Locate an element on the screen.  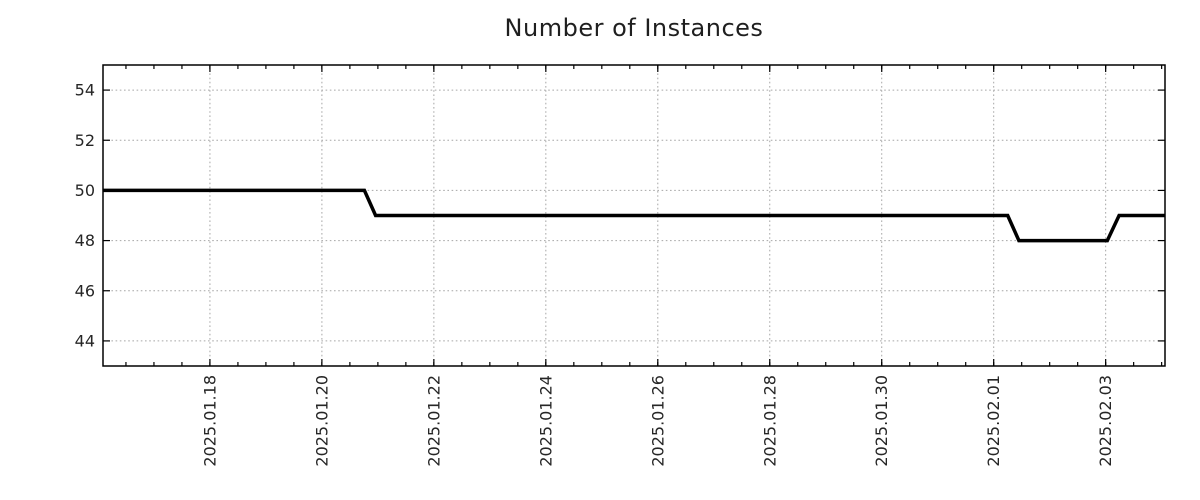
x-tick-label: 2025.02.01 is located at coordinates (993, 421).